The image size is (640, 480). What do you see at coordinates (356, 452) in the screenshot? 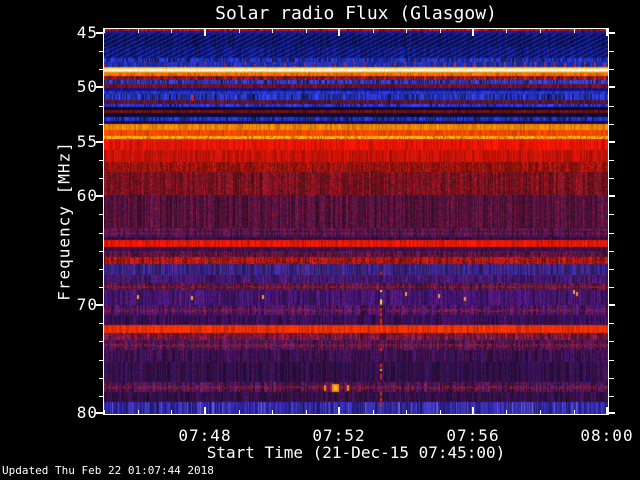
I see `x-axis-title: Start Time (21-Dec-15 07:45:00)` at bounding box center [356, 452].